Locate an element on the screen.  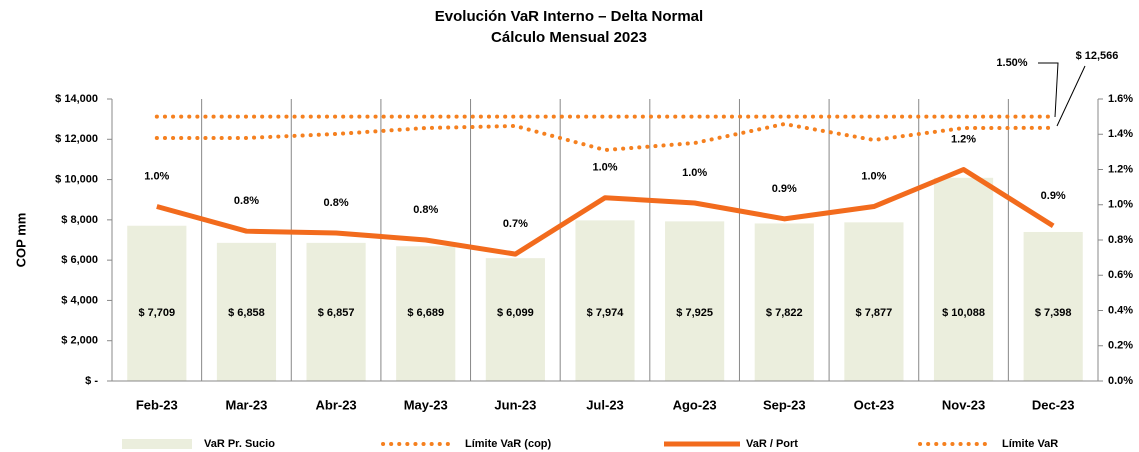
bar-value-label: $ 6,857 is located at coordinates (336, 313).